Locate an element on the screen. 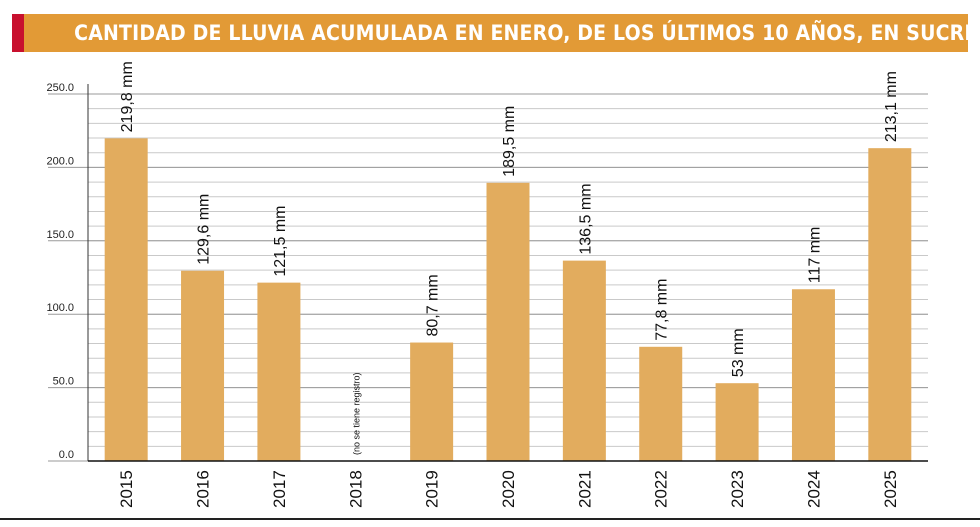 The image size is (980, 527). title-accent is located at coordinates (18, 33).